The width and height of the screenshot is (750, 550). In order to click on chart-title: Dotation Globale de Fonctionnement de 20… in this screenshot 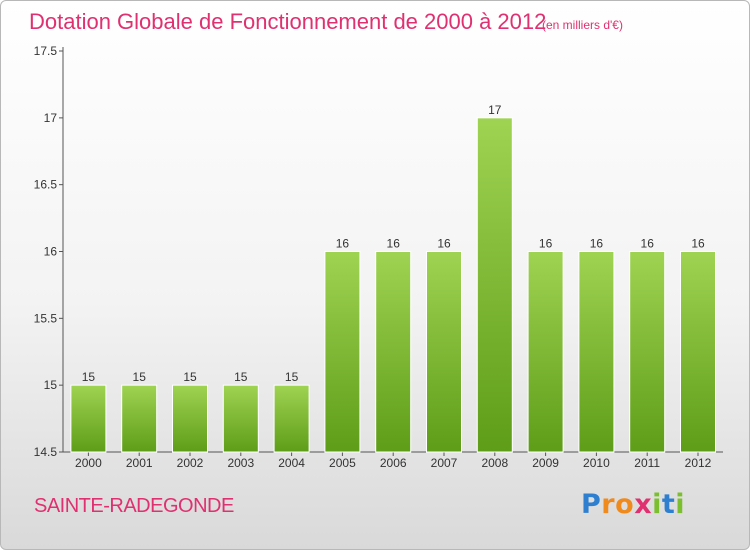, I will do `click(288, 21)`.